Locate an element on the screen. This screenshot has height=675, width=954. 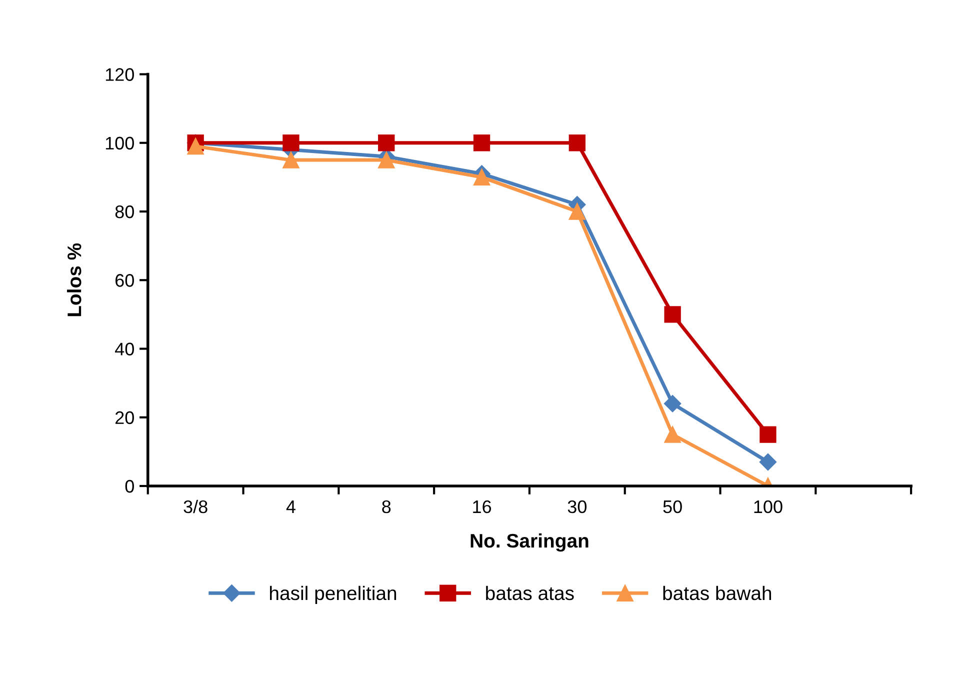
x-tick-label: 4 is located at coordinates (291, 506).